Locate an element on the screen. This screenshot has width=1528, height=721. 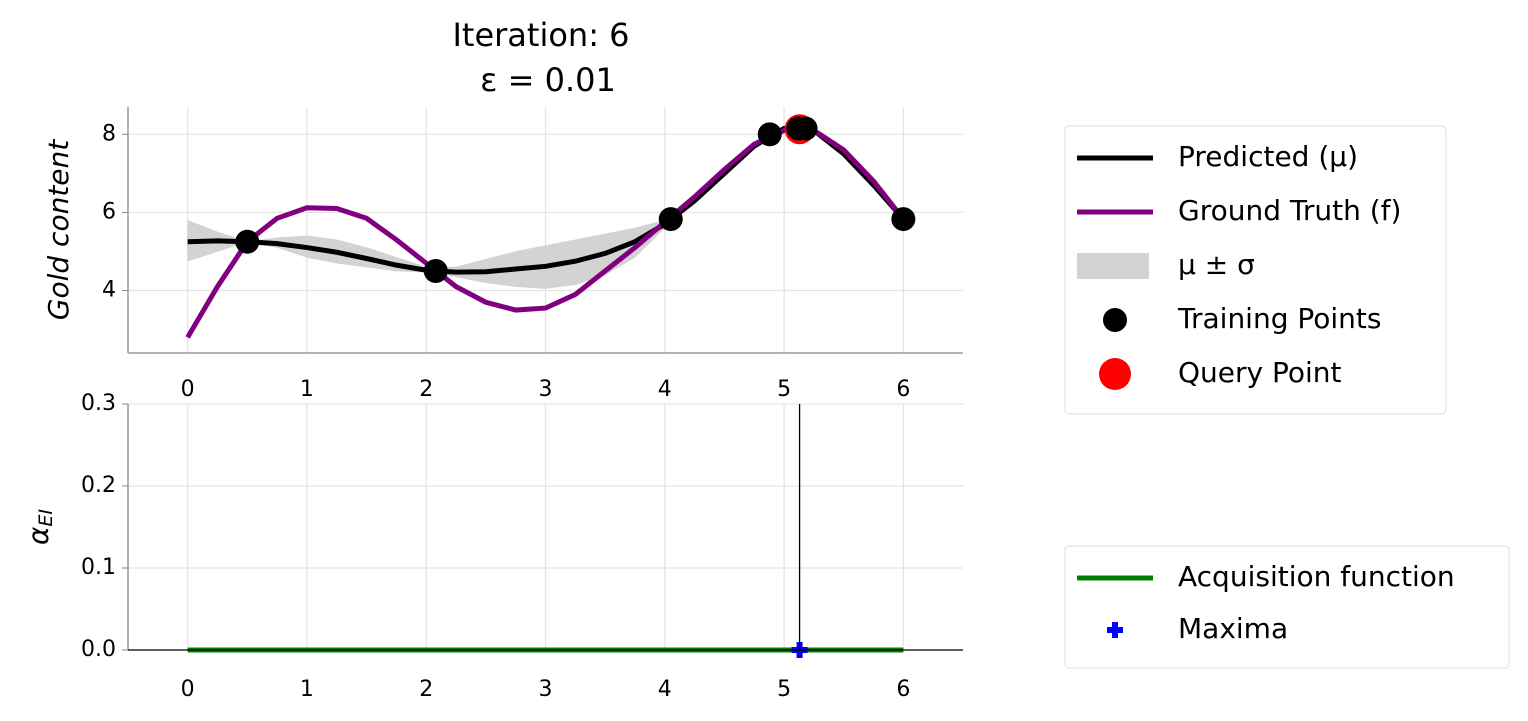
y-axis-label: Gold content is located at coordinates (58, 230).